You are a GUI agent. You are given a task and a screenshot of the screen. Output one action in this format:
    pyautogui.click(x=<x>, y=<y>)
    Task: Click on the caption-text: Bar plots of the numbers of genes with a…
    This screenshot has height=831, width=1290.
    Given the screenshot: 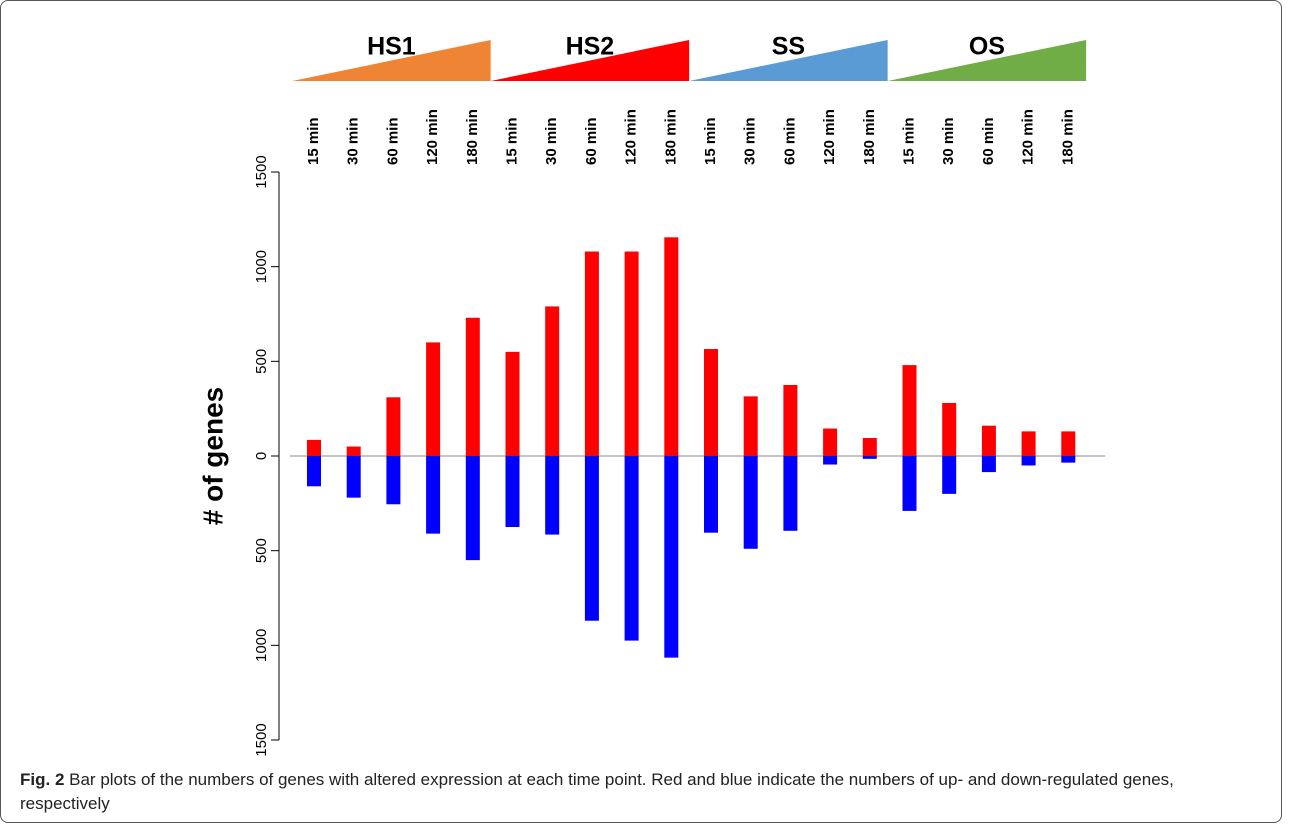 What is the action you would take?
    pyautogui.click(x=597, y=791)
    